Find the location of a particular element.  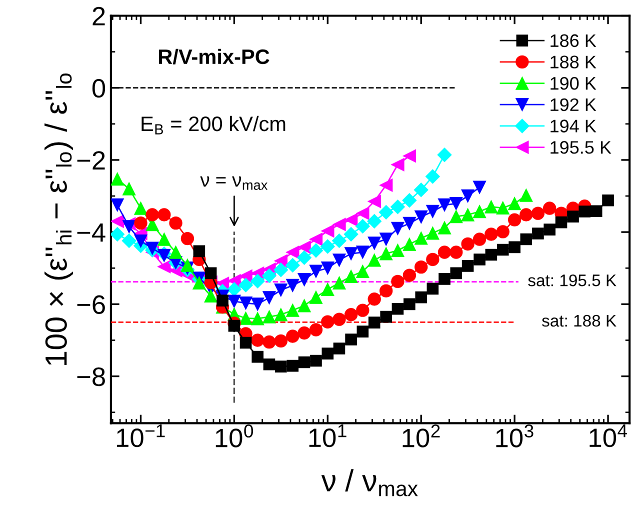

series-label: sat: 188 K is located at coordinates (579, 320).